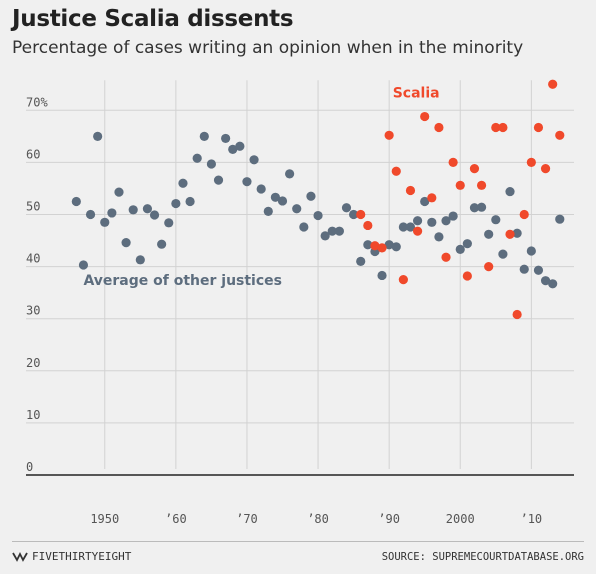  I want to click on y-axis-ticks: 0 10 20 30 40 50 60 70%, so click(37, 284).